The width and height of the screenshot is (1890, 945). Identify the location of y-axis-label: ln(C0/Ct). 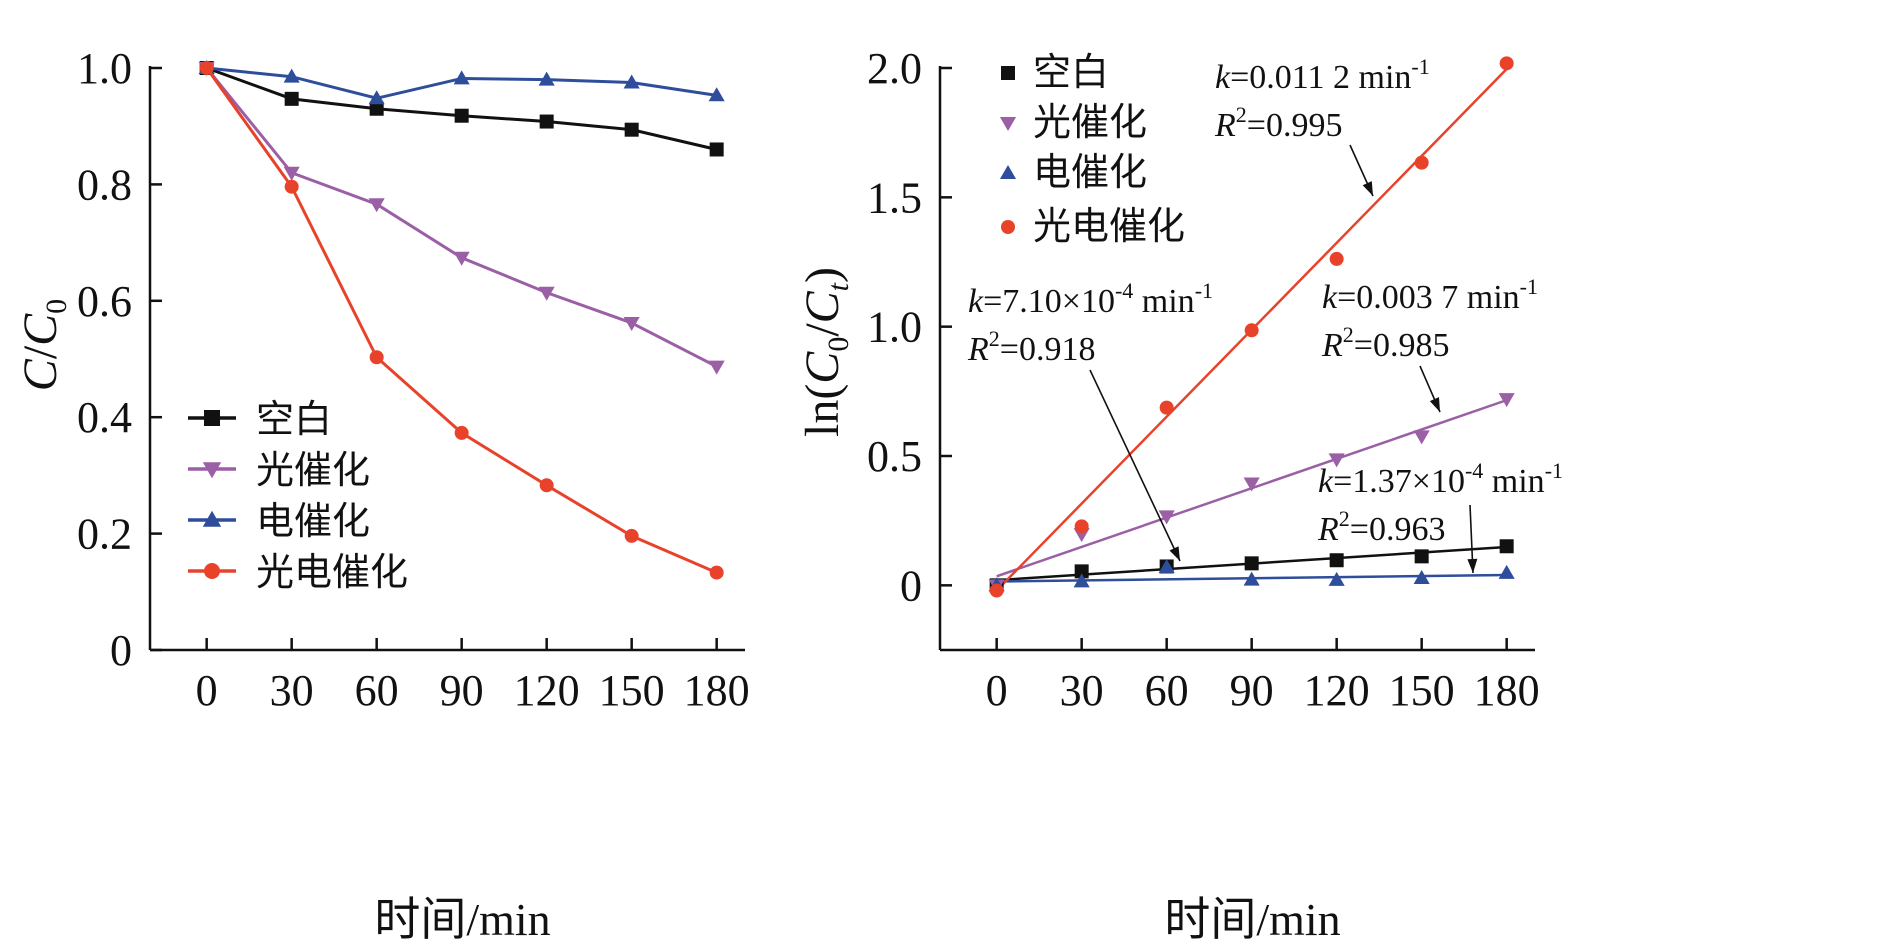
(825, 352).